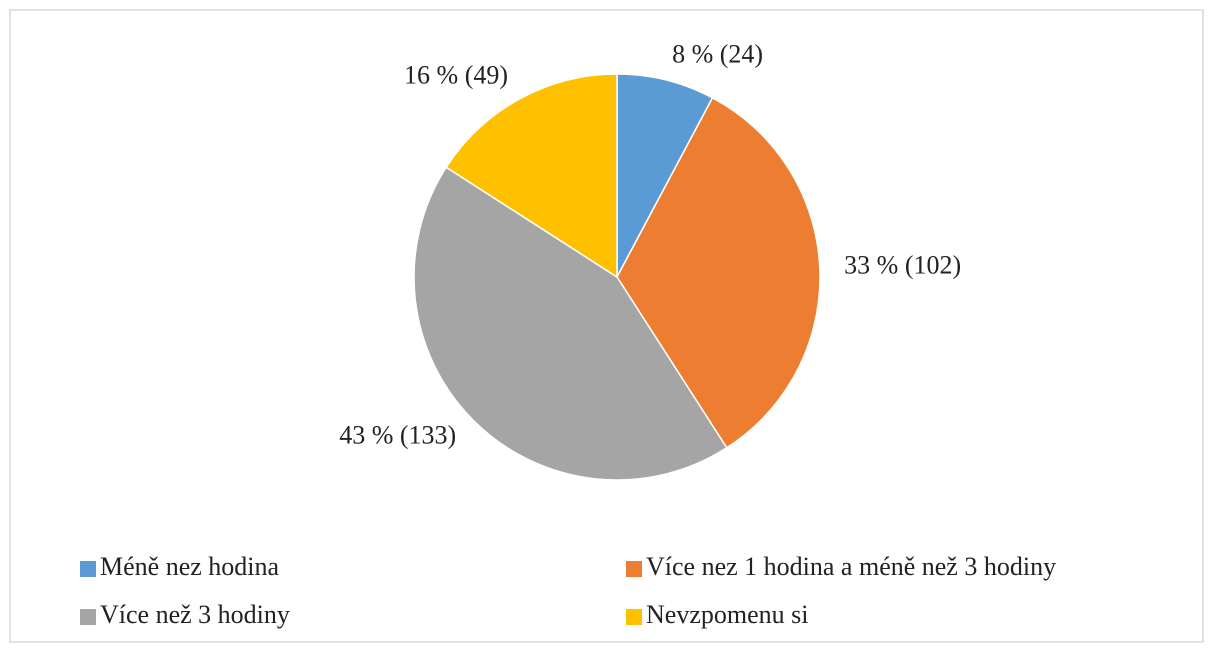 The width and height of the screenshot is (1213, 653). What do you see at coordinates (195, 614) in the screenshot?
I see `legend-label: Více než 3 hodiny` at bounding box center [195, 614].